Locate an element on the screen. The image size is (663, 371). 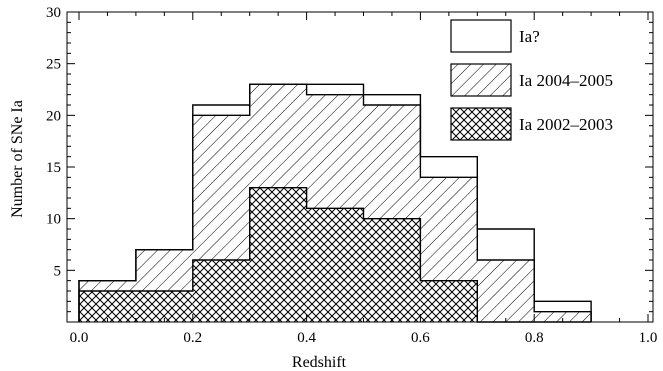
y-tick-label: 25 is located at coordinates (53, 65).